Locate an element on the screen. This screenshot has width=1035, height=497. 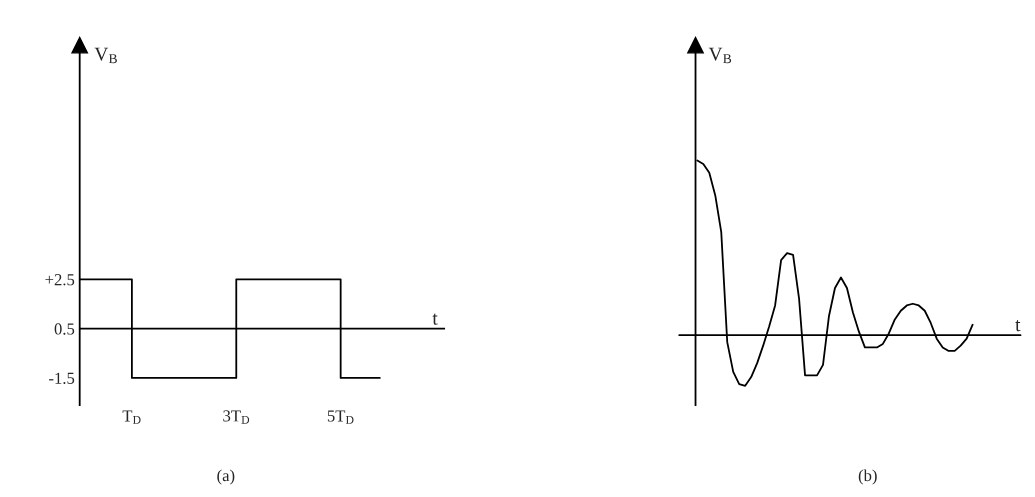
x-tick-label: T$_{D}$ is located at coordinates (131, 417).